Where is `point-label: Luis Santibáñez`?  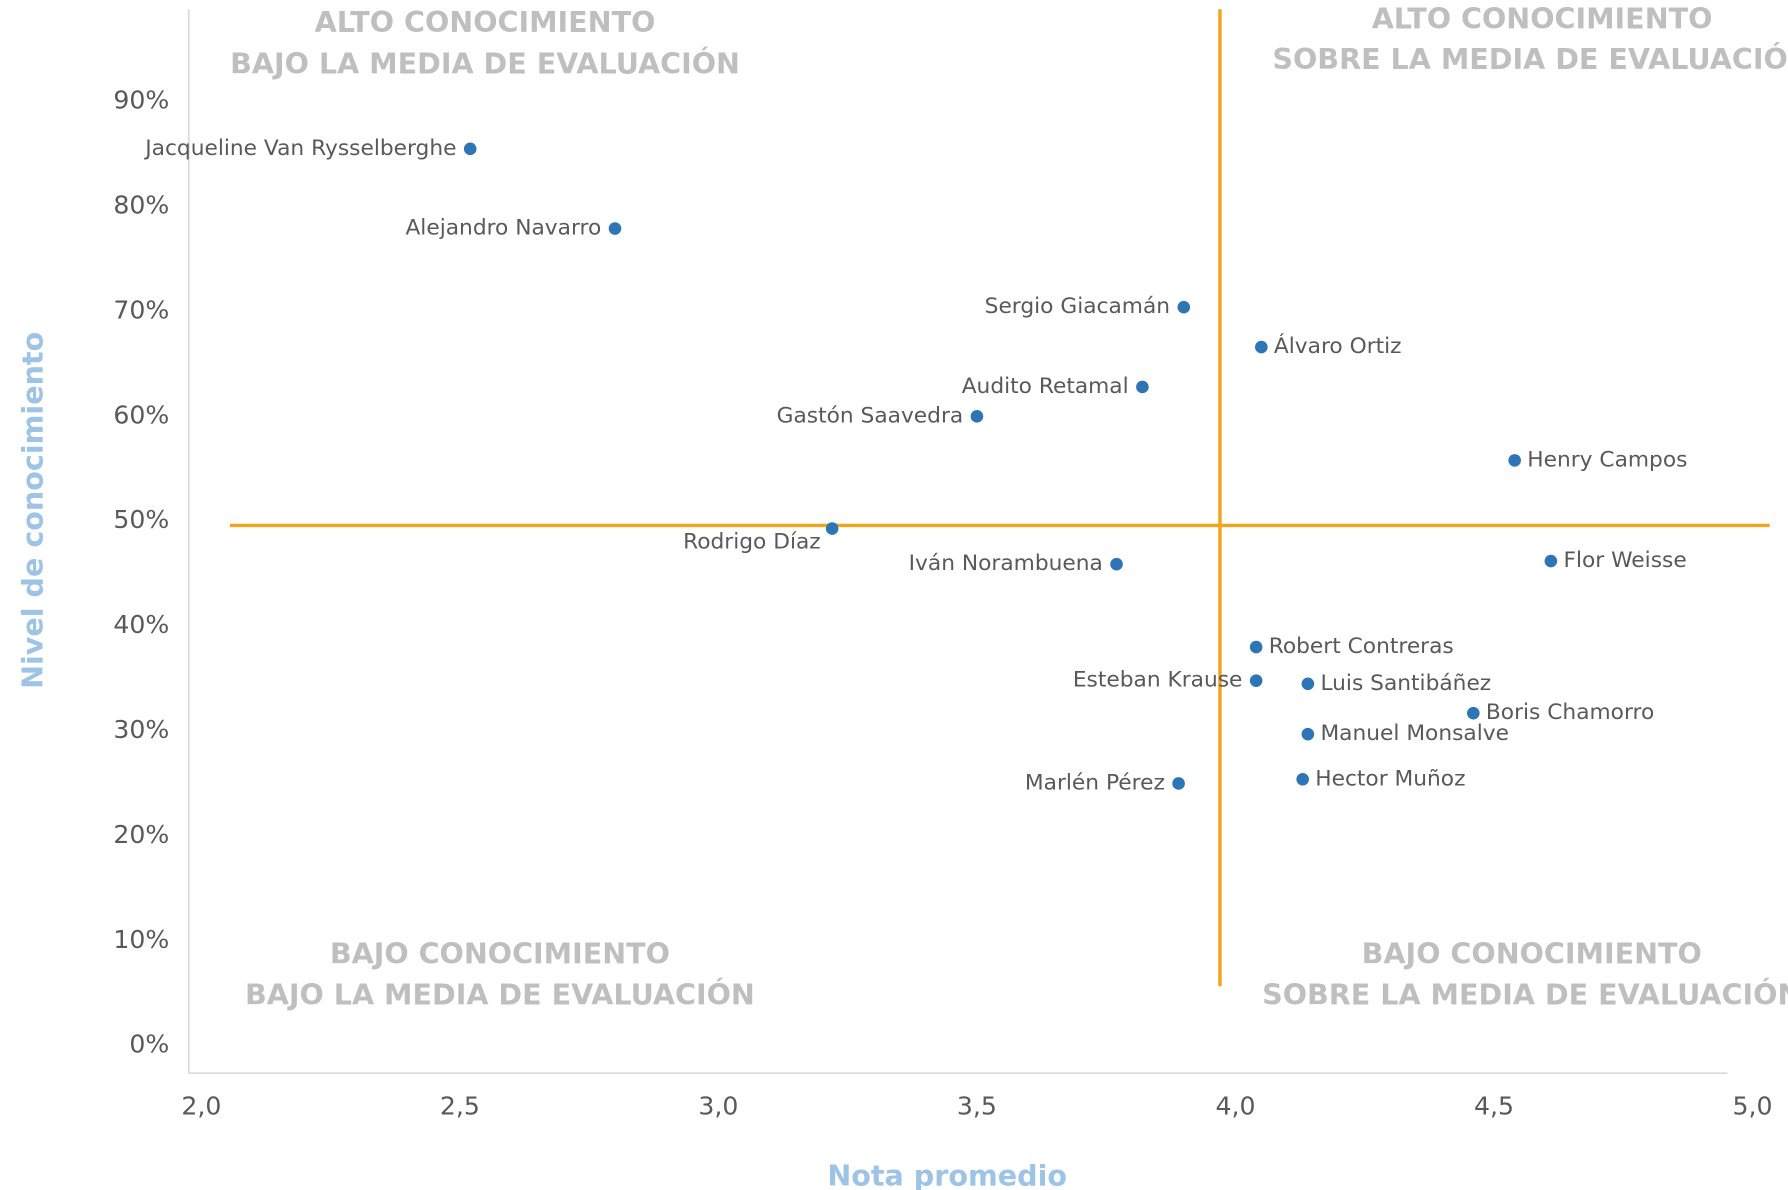 point-label: Luis Santibáñez is located at coordinates (1405, 683).